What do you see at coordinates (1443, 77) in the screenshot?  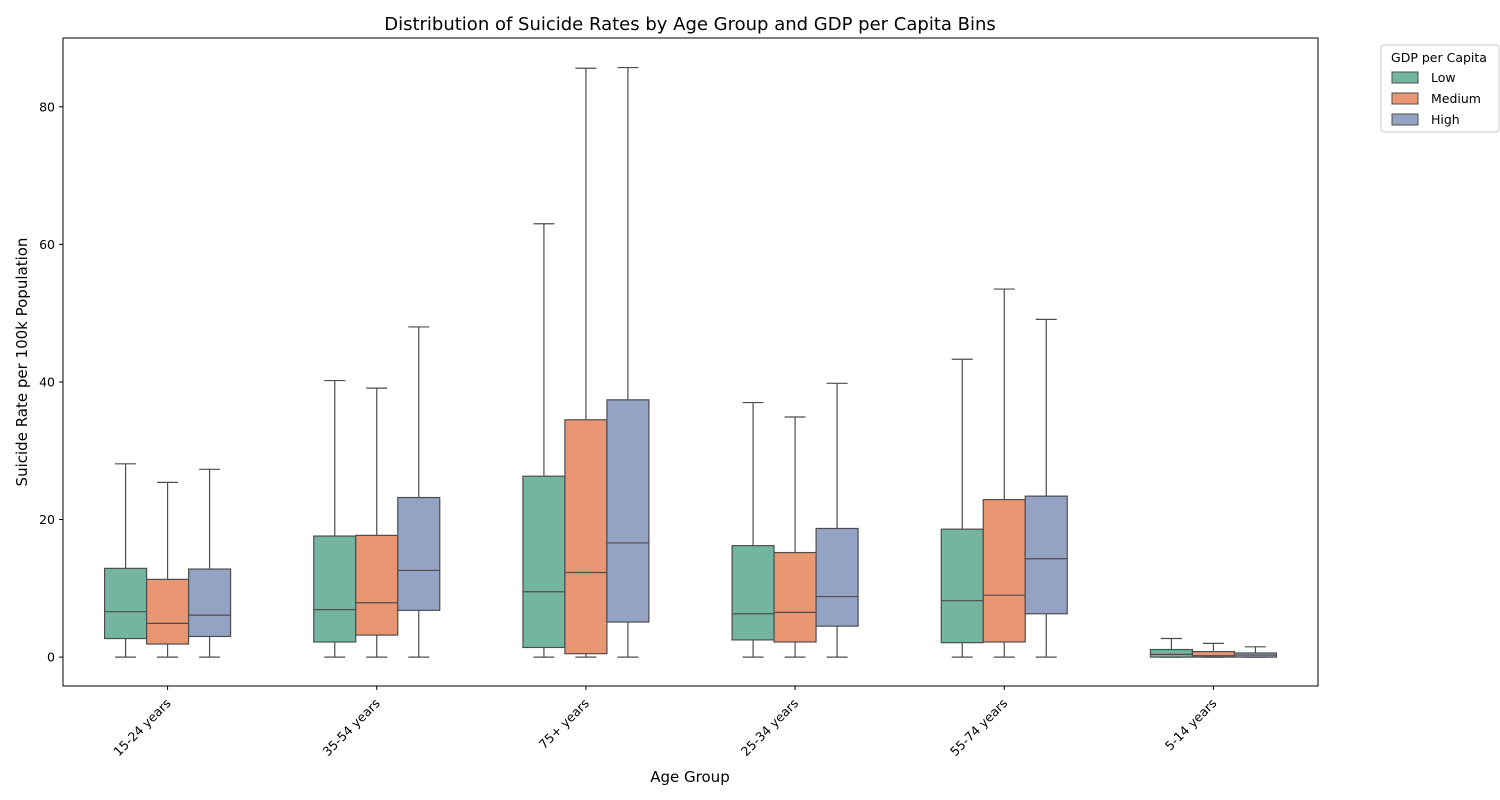 I see `legend-label-low: Low` at bounding box center [1443, 77].